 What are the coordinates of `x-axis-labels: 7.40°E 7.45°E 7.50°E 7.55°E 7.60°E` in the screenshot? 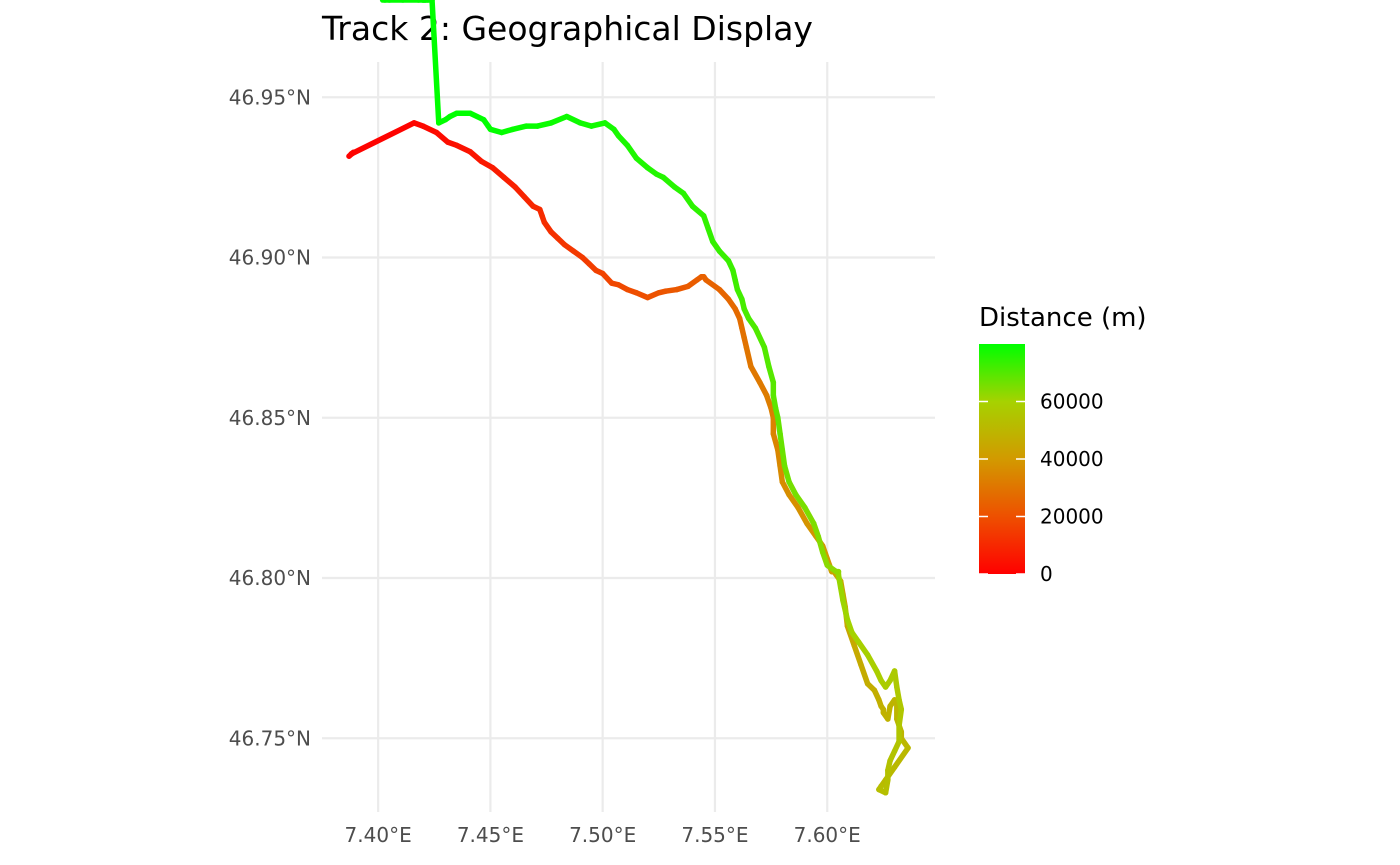 It's located at (603, 835).